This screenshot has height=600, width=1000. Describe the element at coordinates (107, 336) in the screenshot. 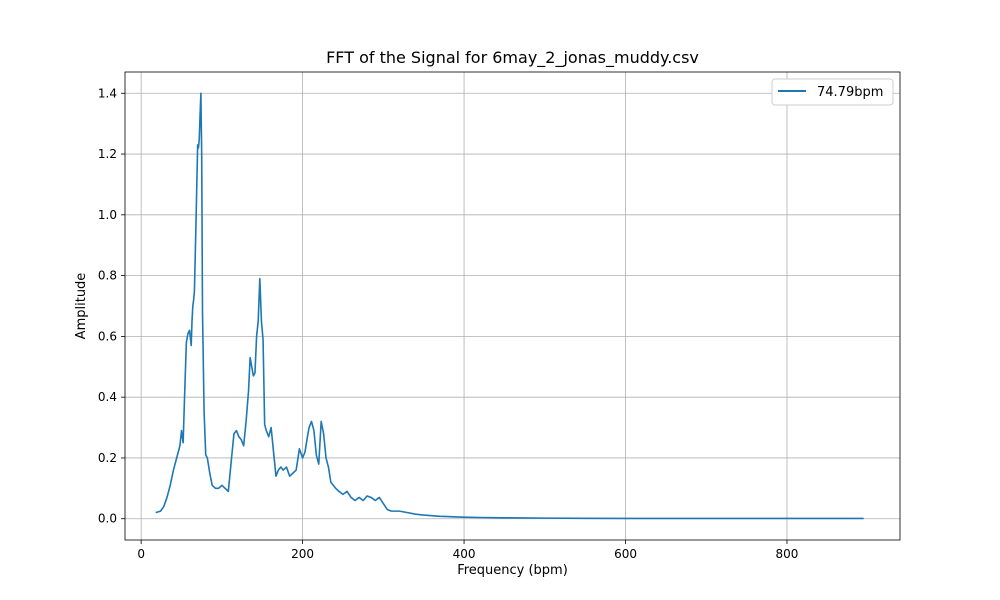

I see `y-tick-label: 0.6` at that location.